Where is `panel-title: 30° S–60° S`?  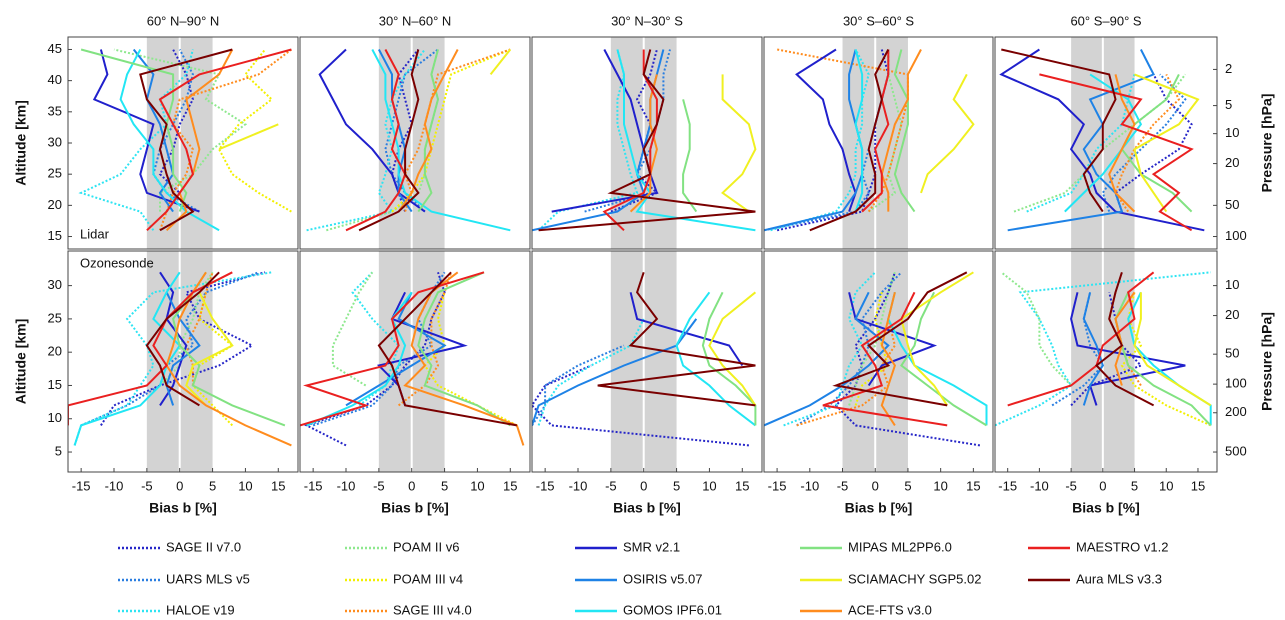 panel-title: 30° S–60° S is located at coordinates (878, 20).